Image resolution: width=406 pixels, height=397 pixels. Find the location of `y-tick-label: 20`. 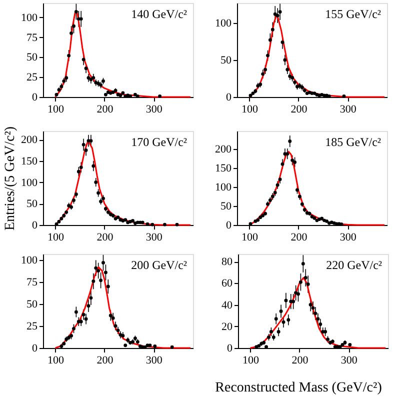

y-tick-label: 20 is located at coordinates (227, 326).